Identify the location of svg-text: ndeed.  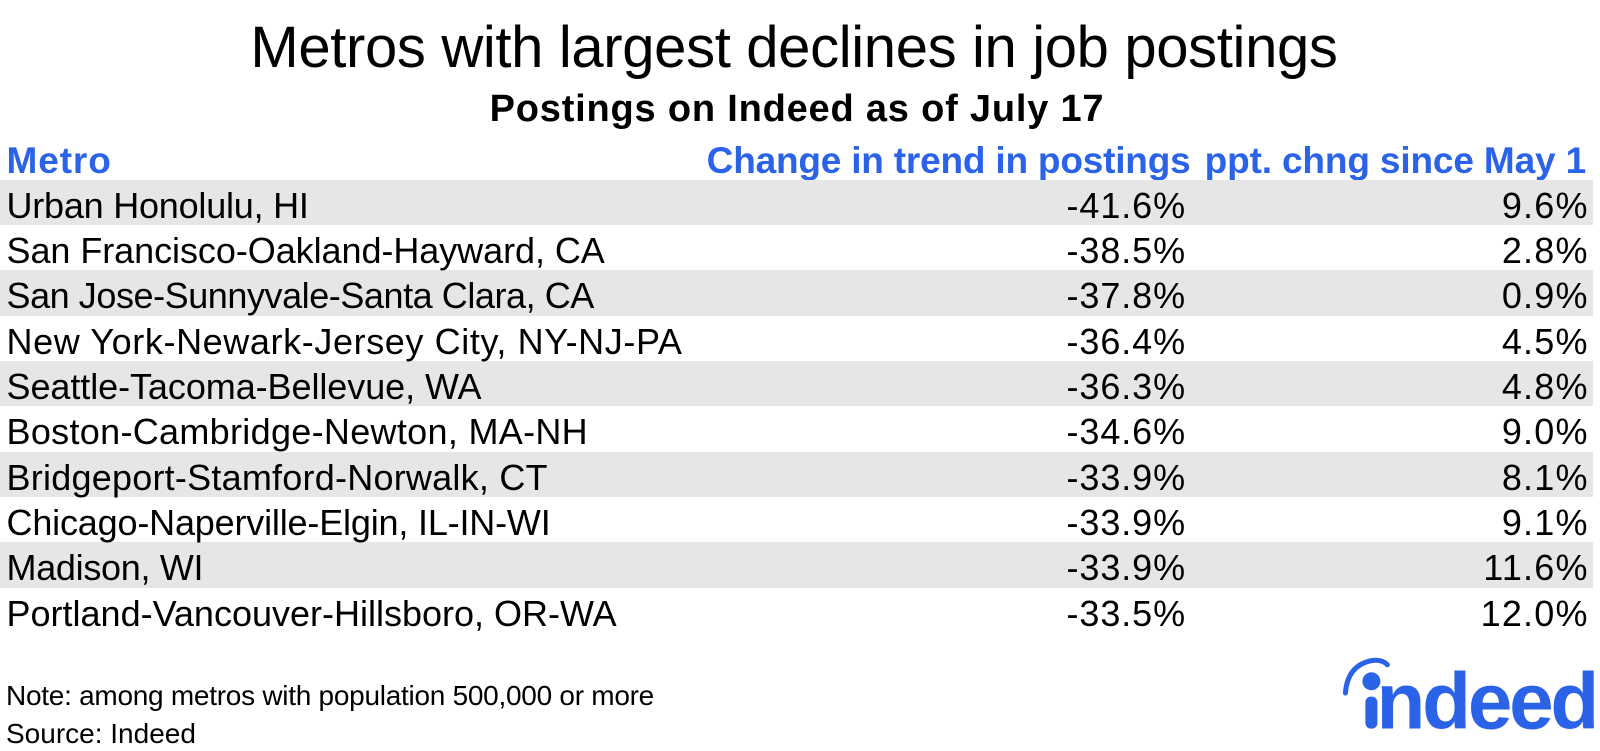
(1487, 701).